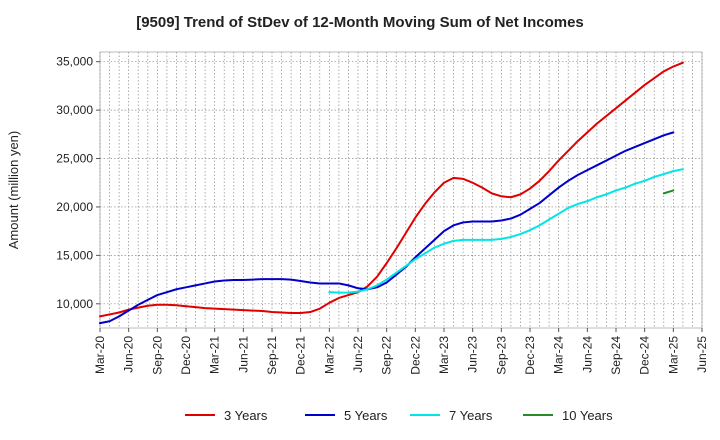 The image size is (720, 440). I want to click on y-tick-label: 15,000, so click(74, 255).